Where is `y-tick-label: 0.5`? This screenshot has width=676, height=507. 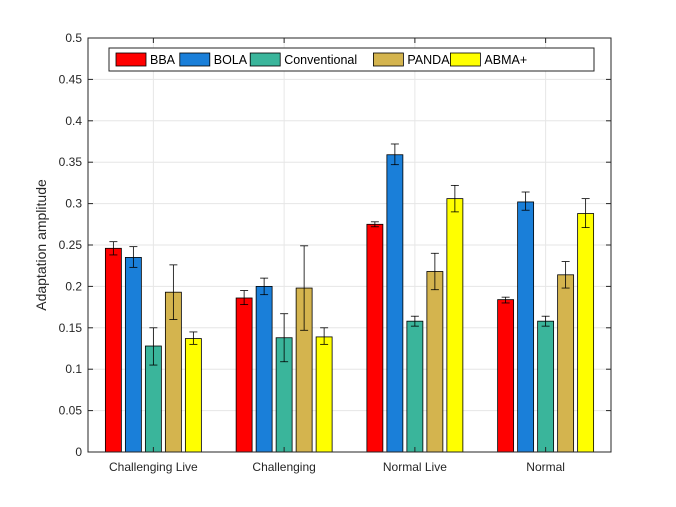
y-tick-label: 0.5 is located at coordinates (73, 38).